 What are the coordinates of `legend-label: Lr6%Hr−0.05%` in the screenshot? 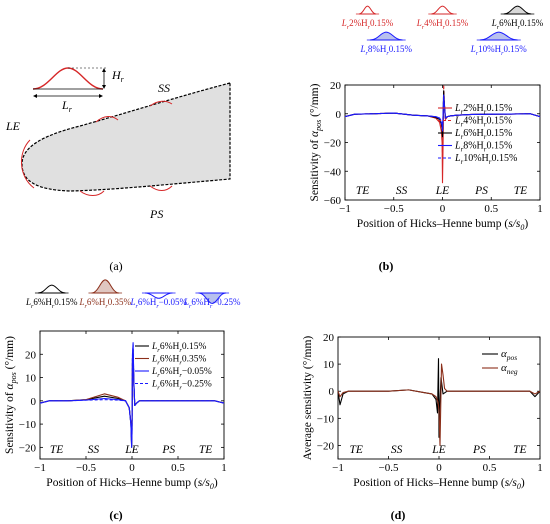 It's located at (181, 373).